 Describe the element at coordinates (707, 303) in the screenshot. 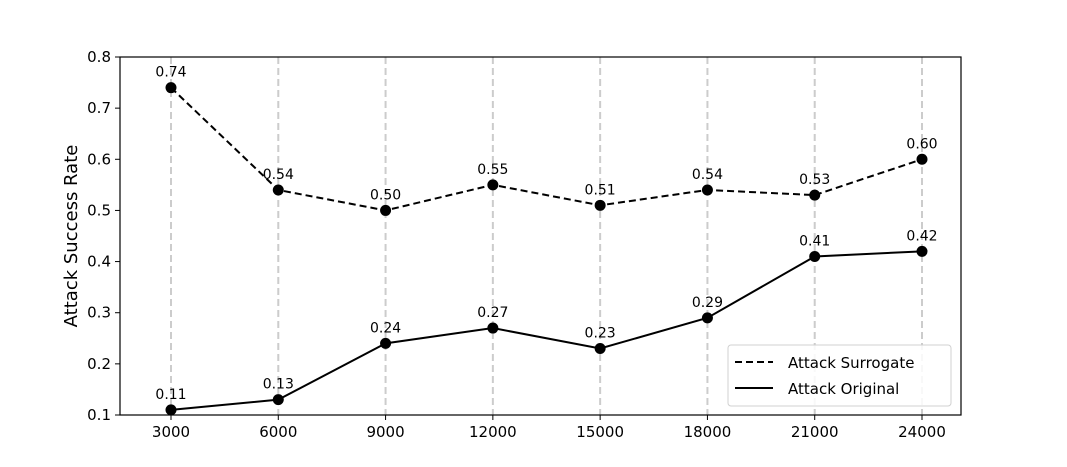

I see `data-label: 0.29` at that location.